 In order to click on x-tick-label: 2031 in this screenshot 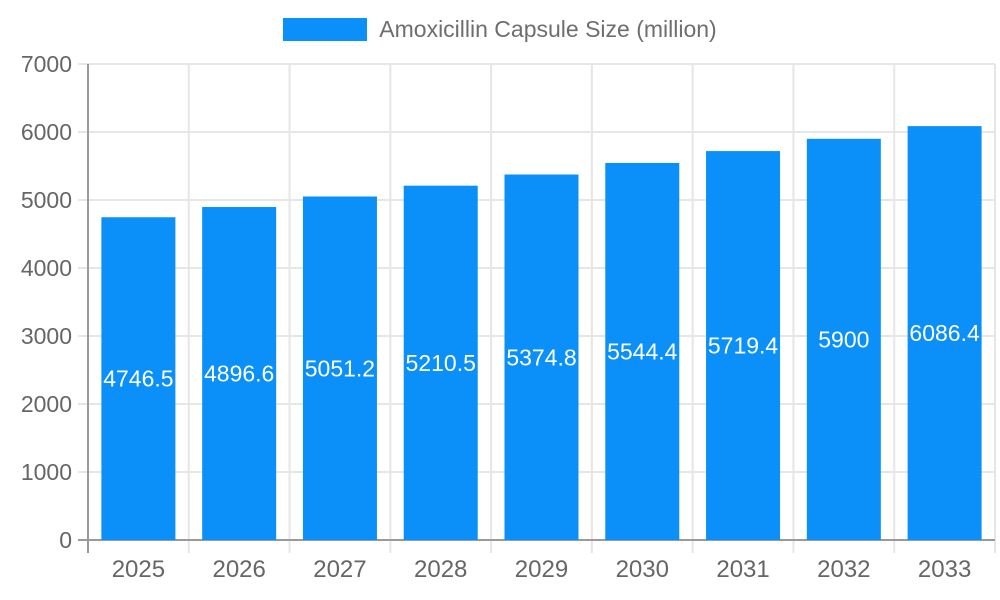, I will do `click(742, 569)`.